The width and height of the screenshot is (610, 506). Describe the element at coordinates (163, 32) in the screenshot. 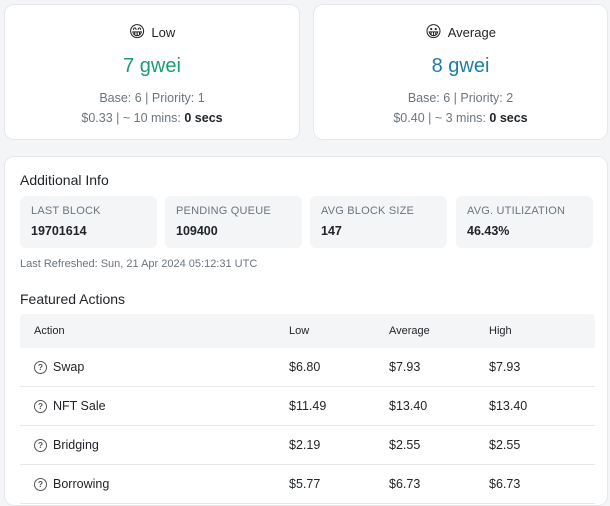

I see `gas-tier-label: Low` at that location.